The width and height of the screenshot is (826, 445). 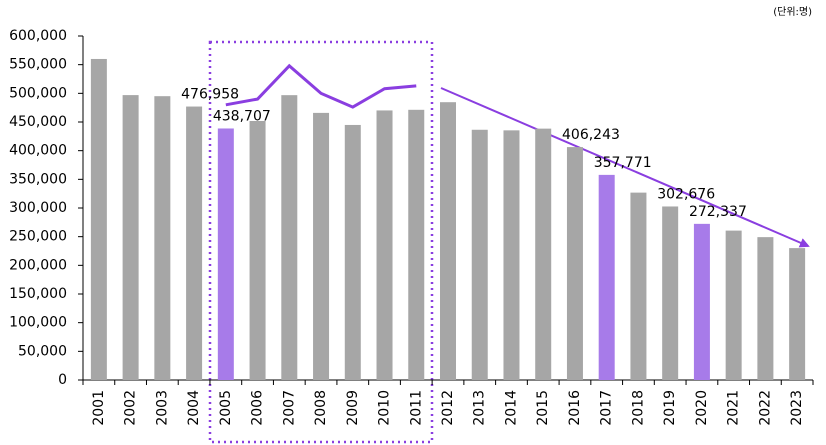 What do you see at coordinates (258, 408) in the screenshot?
I see `x-tick-label: 2006` at bounding box center [258, 408].